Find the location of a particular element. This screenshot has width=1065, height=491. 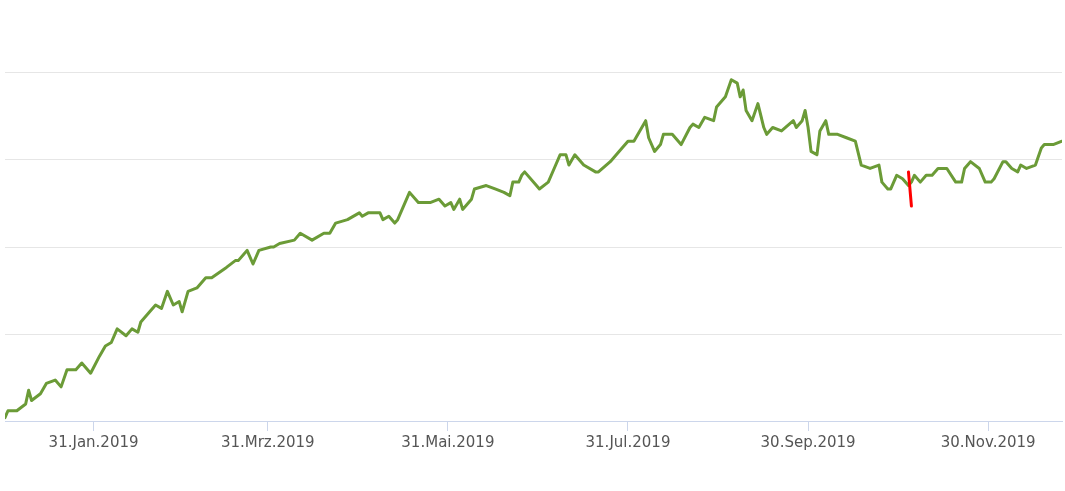

x-tick-label: 30.Nov.2019 is located at coordinates (988, 441).